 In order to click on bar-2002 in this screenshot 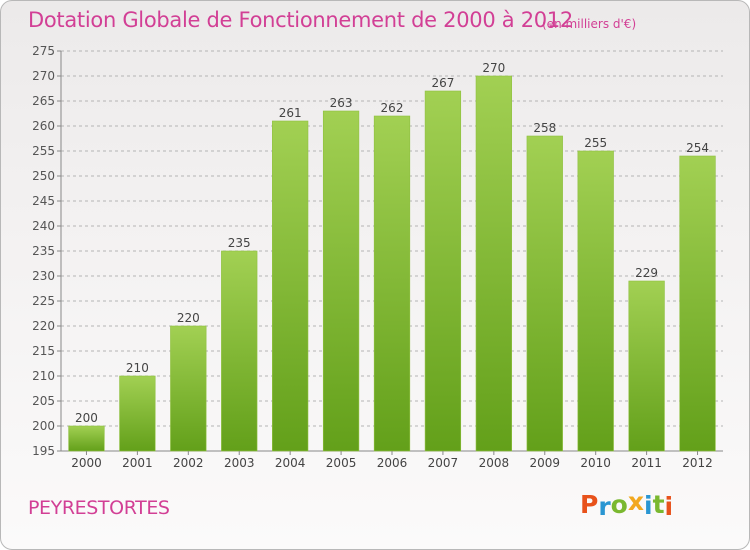, I will do `click(188, 388)`.